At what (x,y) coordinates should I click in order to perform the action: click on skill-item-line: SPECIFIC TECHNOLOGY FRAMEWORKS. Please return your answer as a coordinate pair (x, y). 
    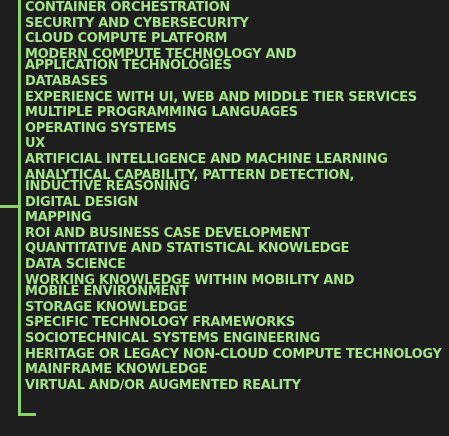
    Looking at the image, I should click on (160, 323).